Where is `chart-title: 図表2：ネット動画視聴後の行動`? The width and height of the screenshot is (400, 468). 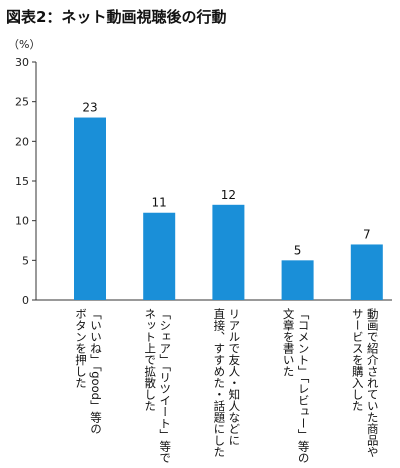 chart-title: 図表2：ネット動画視聴後の行動 is located at coordinates (116, 17).